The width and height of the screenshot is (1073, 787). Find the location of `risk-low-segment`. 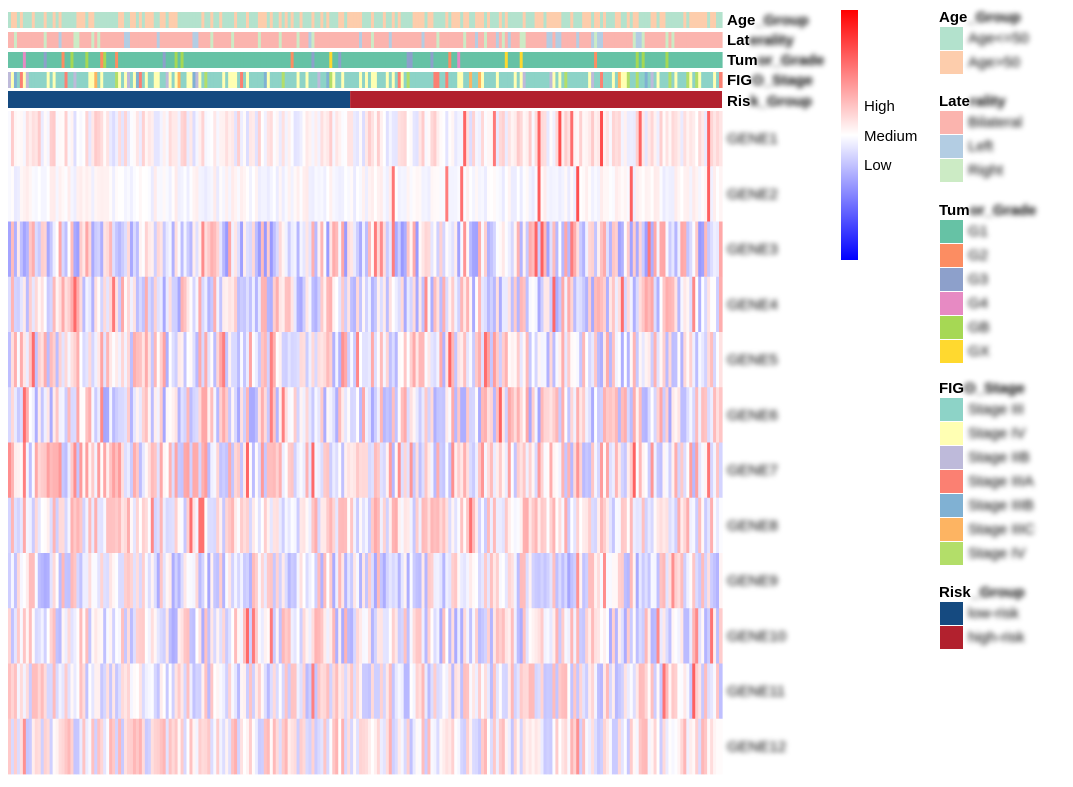

risk-low-segment is located at coordinates (179, 99).